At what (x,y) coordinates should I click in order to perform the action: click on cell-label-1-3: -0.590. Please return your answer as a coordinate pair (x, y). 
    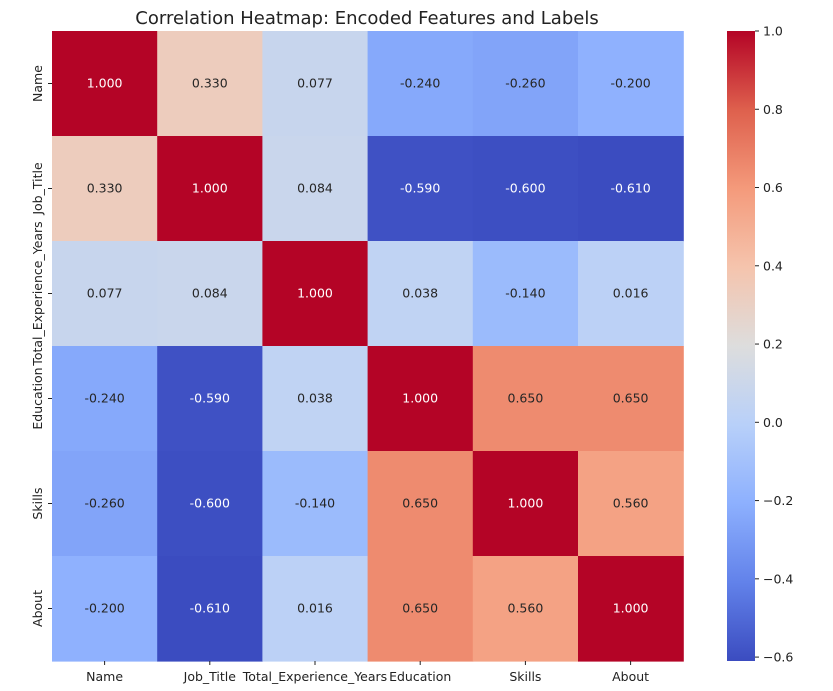
    Looking at the image, I should click on (420, 188).